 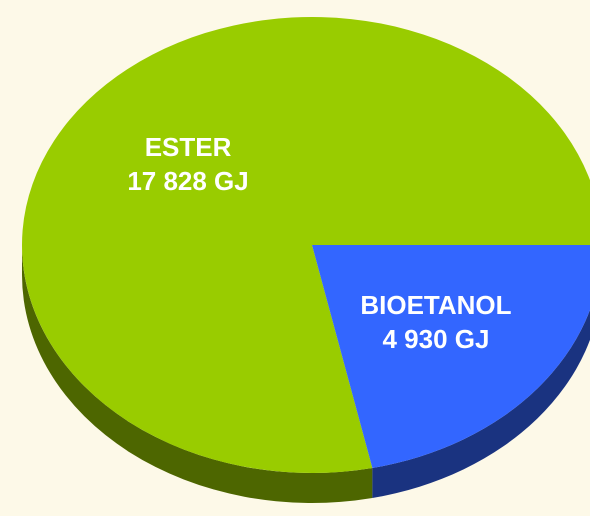 I want to click on slice-label: BIOETANOL, so click(x=435, y=305).